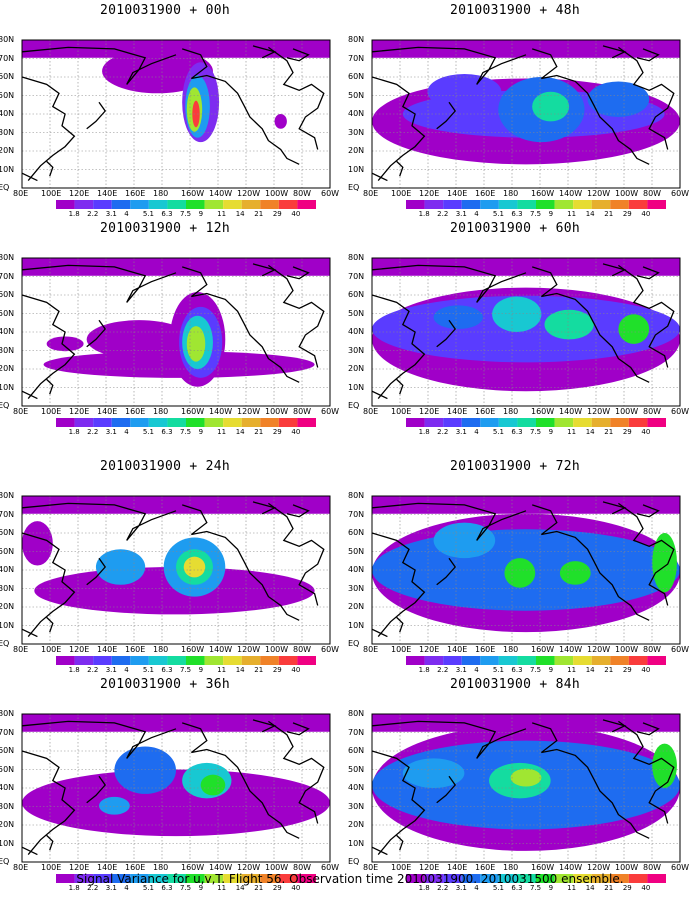 The image size is (700, 900). Describe the element at coordinates (515, 684) in the screenshot. I see `panel-title: 2010031900 + 84h` at that location.